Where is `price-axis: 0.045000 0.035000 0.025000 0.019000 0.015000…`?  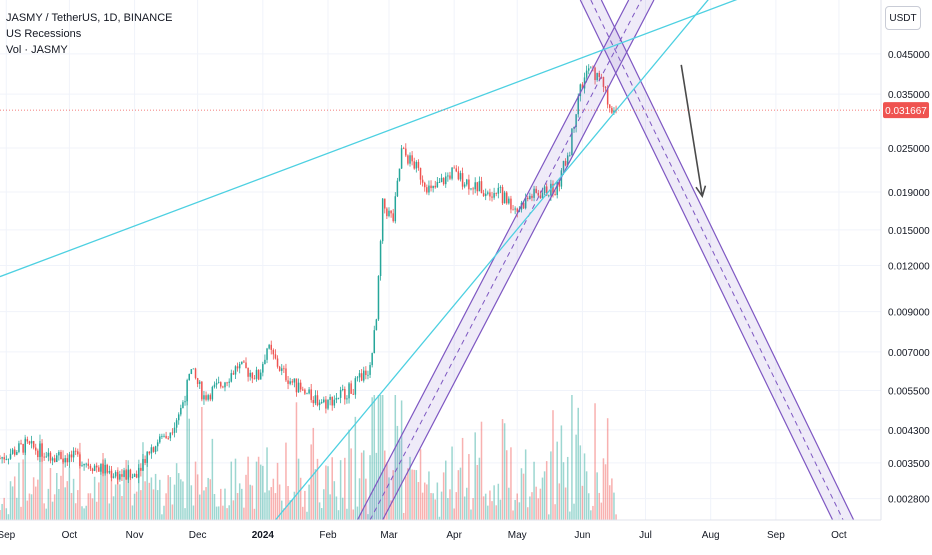 price-axis: 0.045000 0.035000 0.025000 0.019000 0.015000… is located at coordinates (906, 278).